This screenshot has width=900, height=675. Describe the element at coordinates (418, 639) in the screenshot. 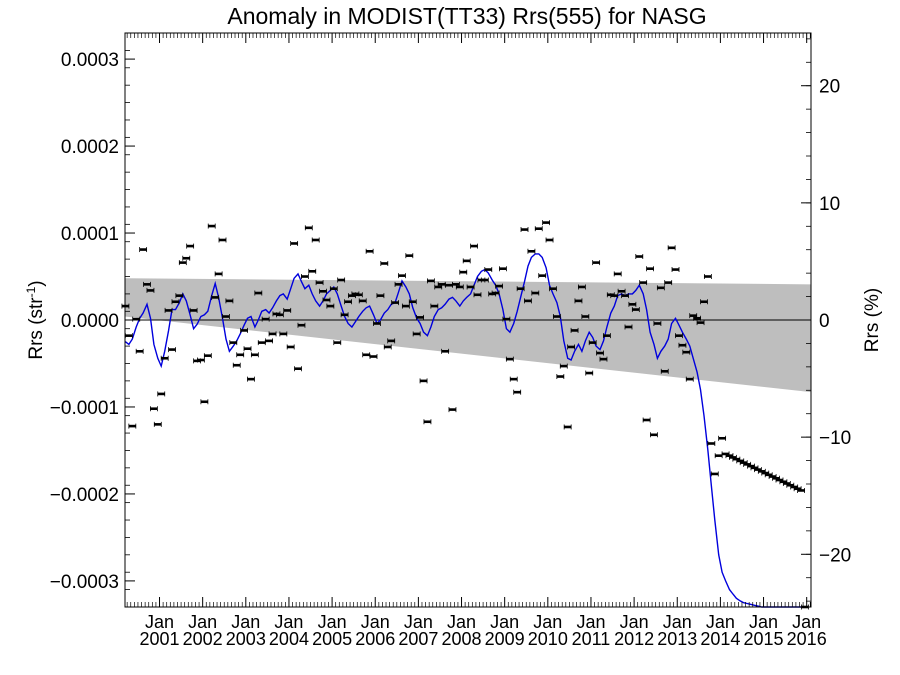

I see `x-tick-label-year: 2007` at that location.